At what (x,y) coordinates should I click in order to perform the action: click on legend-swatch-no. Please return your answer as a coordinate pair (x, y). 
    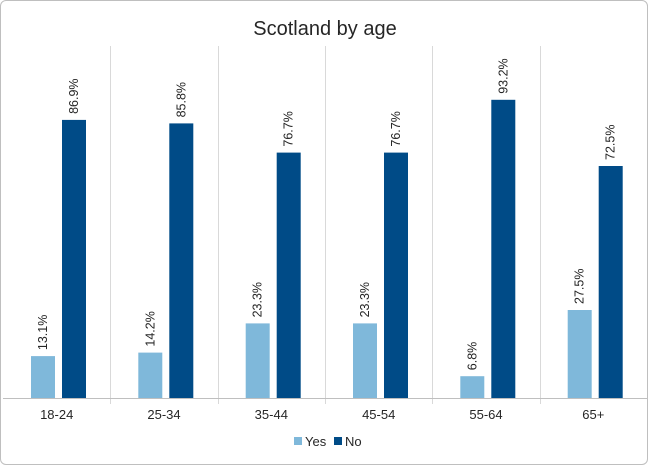
    Looking at the image, I should click on (338, 441).